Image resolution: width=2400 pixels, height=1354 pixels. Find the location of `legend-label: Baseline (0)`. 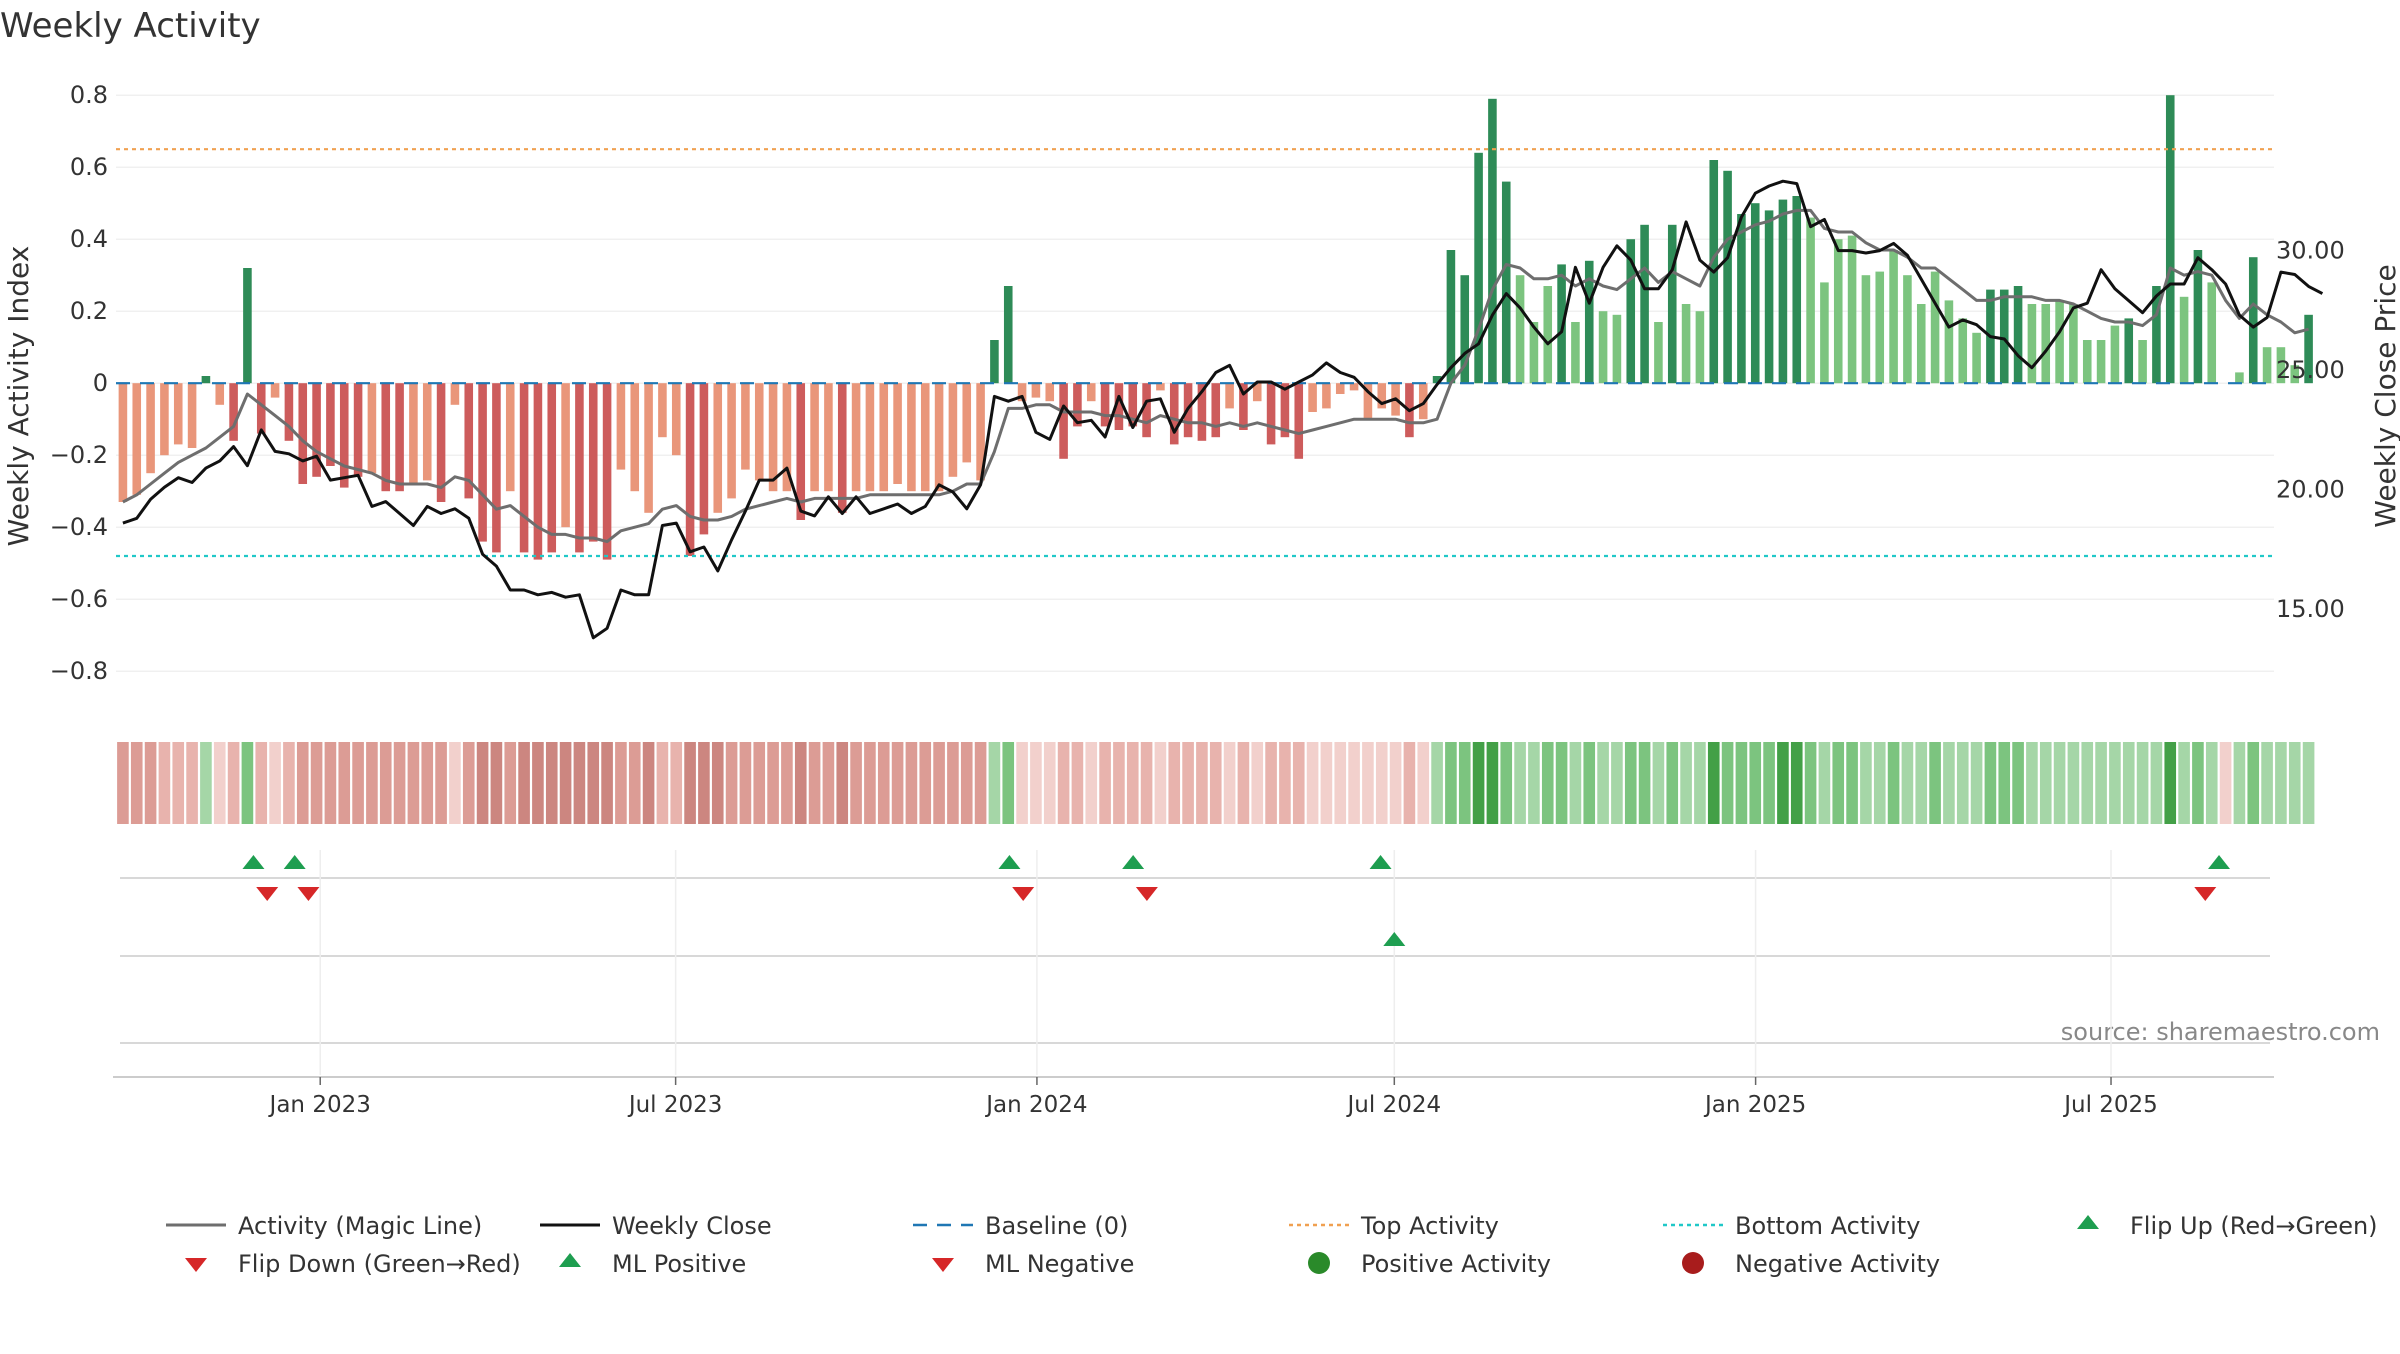

legend-label: Baseline (0) is located at coordinates (1056, 1226).